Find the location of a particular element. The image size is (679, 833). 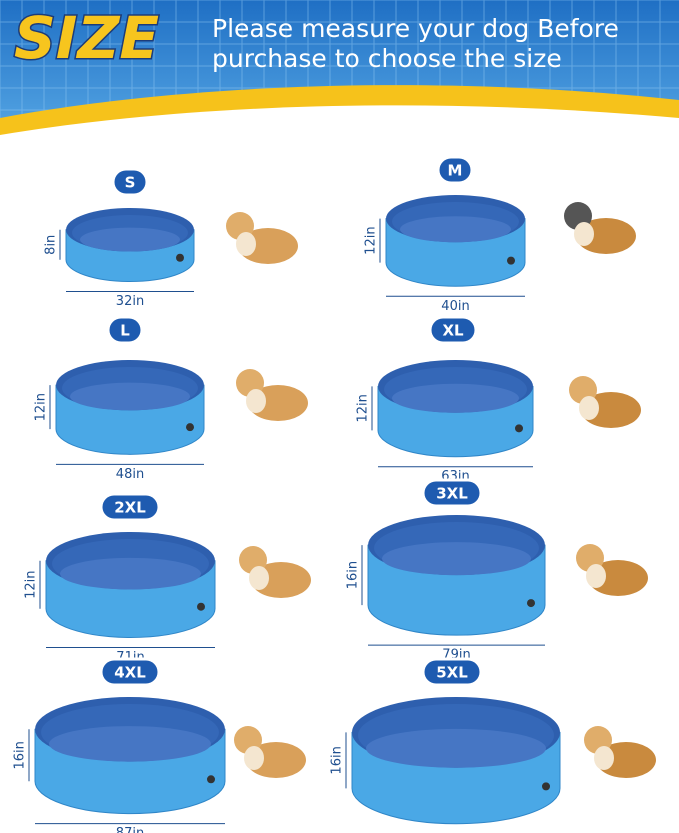

diameter-label: 40in is located at coordinates (455, 306).